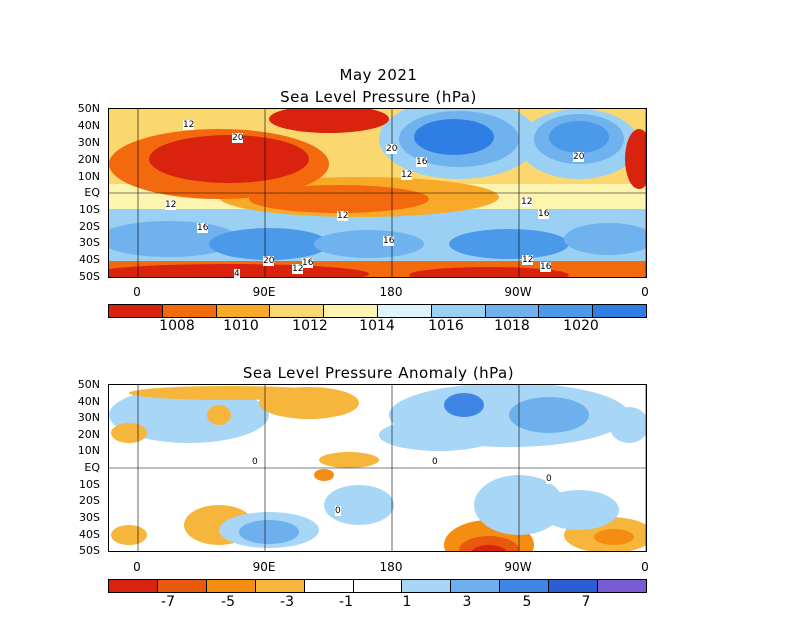 The height and width of the screenshot is (618, 800). I want to click on anomaly-colorbar, so click(377, 586).